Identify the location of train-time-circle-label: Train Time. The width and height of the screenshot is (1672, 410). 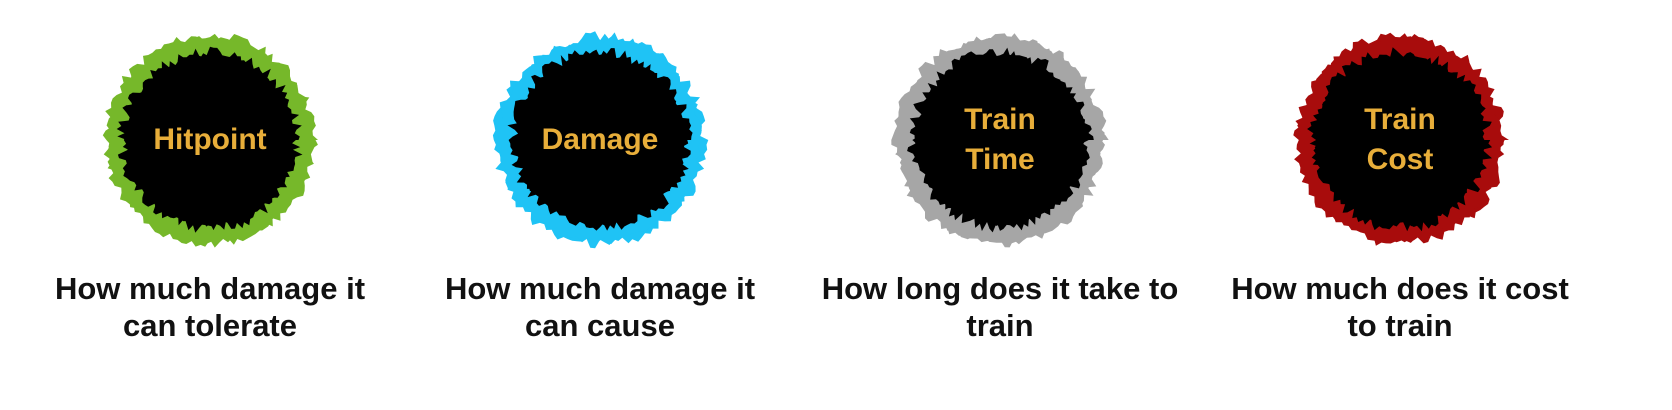
(1000, 140).